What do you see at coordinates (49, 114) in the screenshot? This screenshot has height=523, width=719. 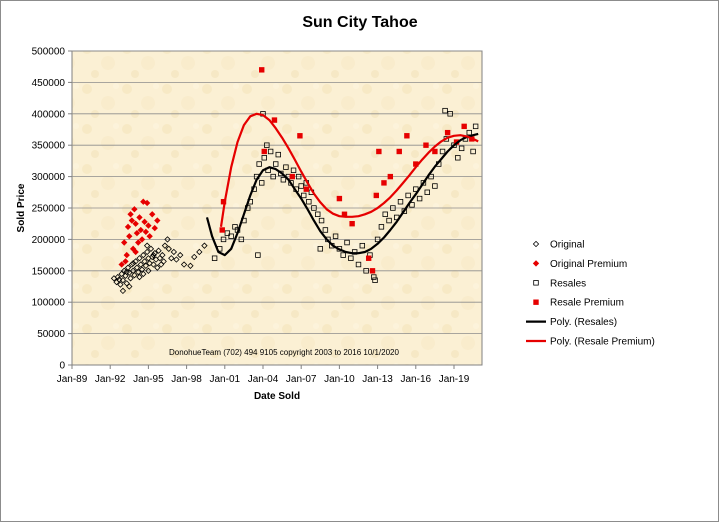 I see `y-tick-label: 400000` at bounding box center [49, 114].